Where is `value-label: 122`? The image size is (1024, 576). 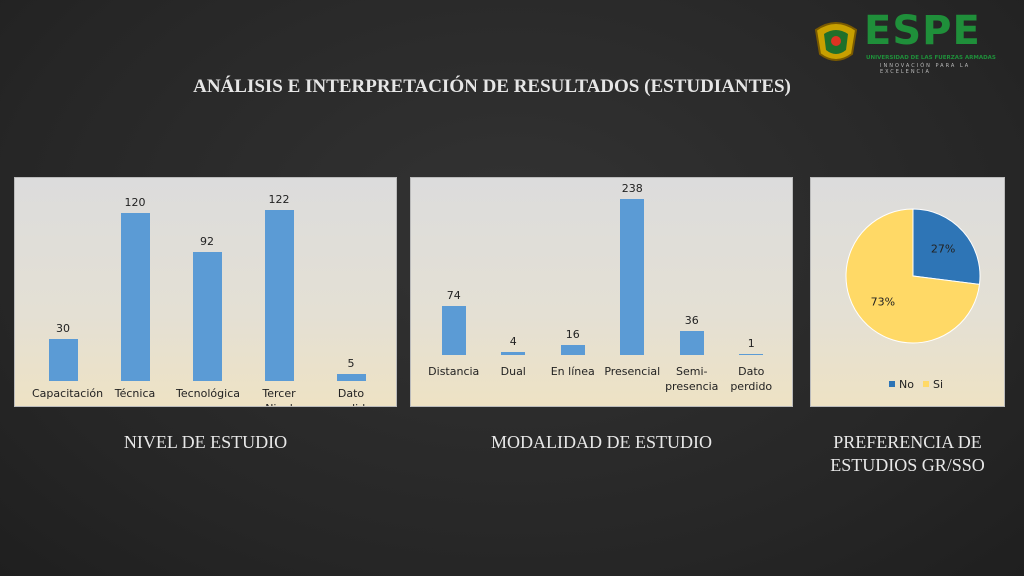
value-label: 122 is located at coordinates (279, 200).